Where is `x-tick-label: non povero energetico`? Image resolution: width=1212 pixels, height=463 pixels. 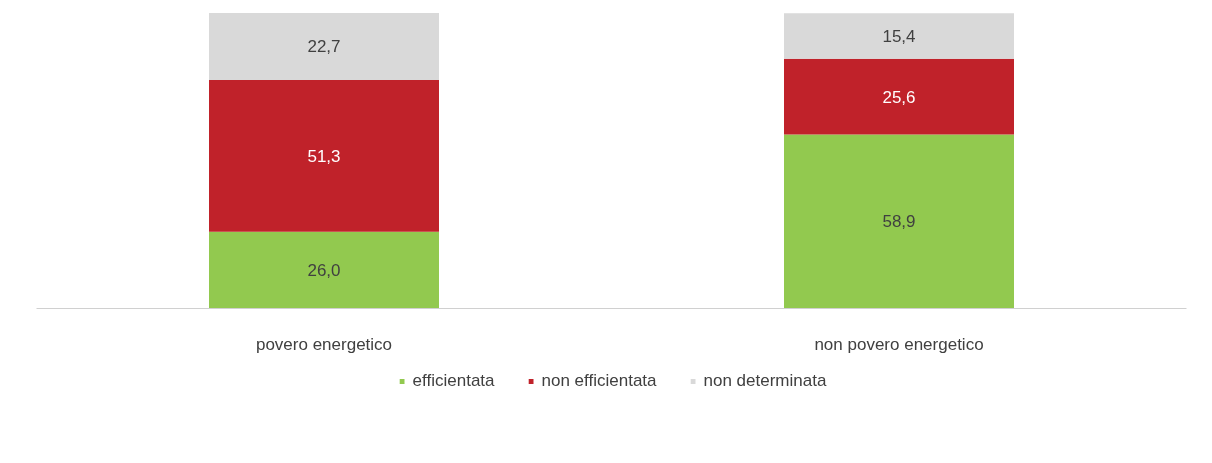
x-tick-label: non povero energetico is located at coordinates (899, 344).